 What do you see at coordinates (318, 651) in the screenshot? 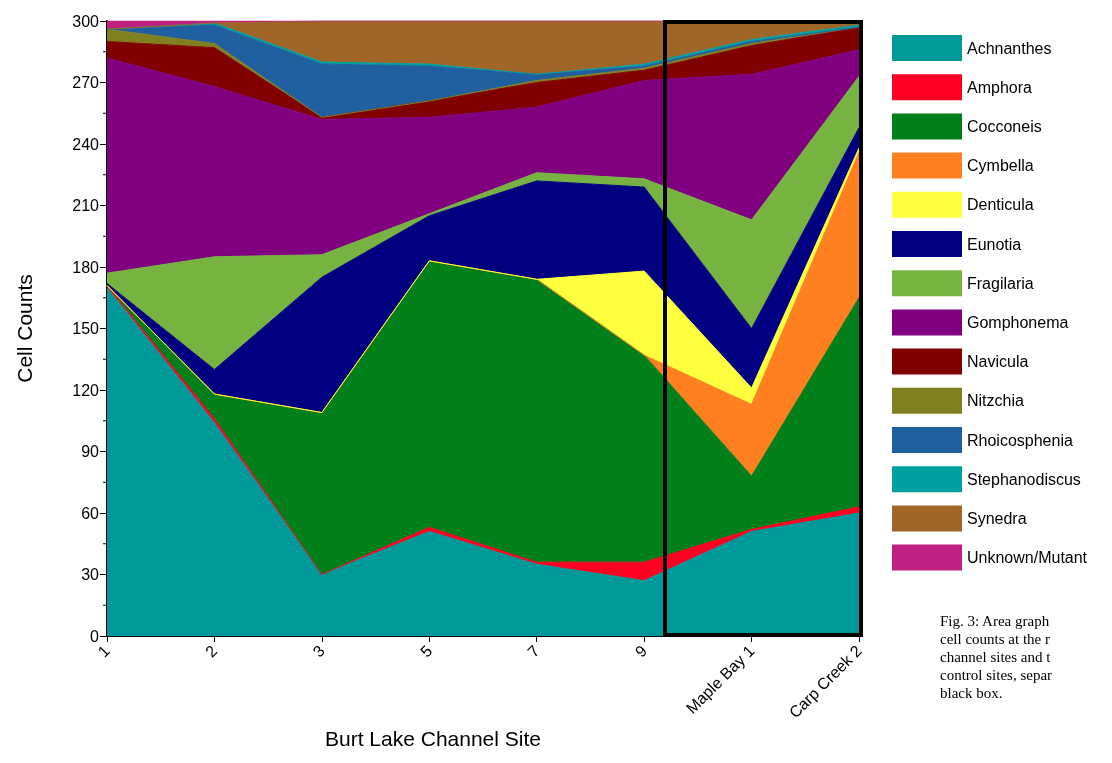
I see `x-tick-label: 3` at bounding box center [318, 651].